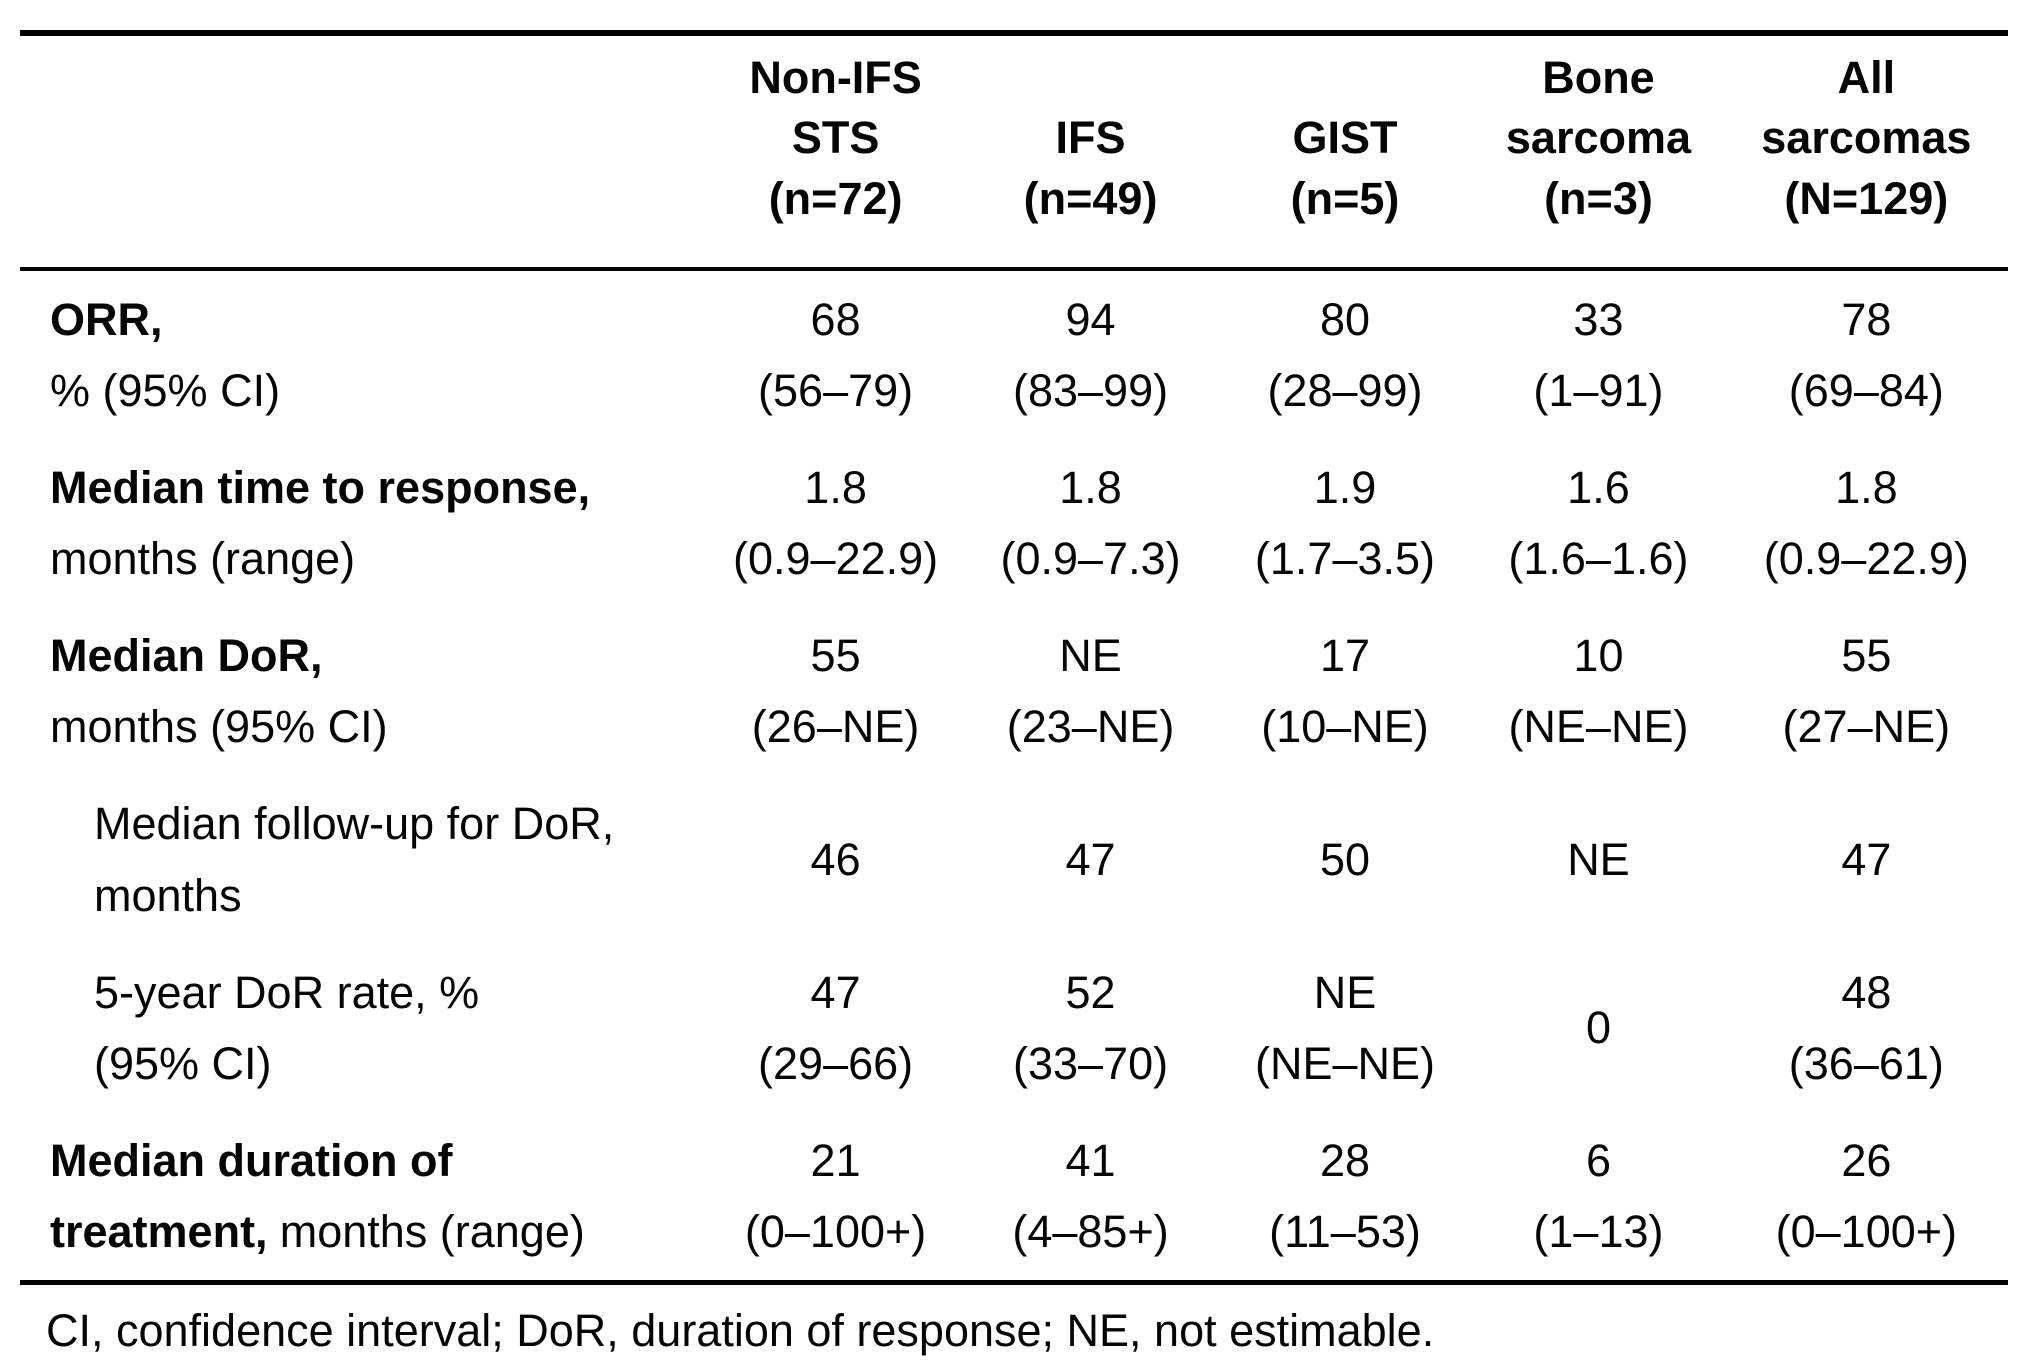  I want to click on cell-5y-ifs: 52 (33–70), so click(1090, 1027).